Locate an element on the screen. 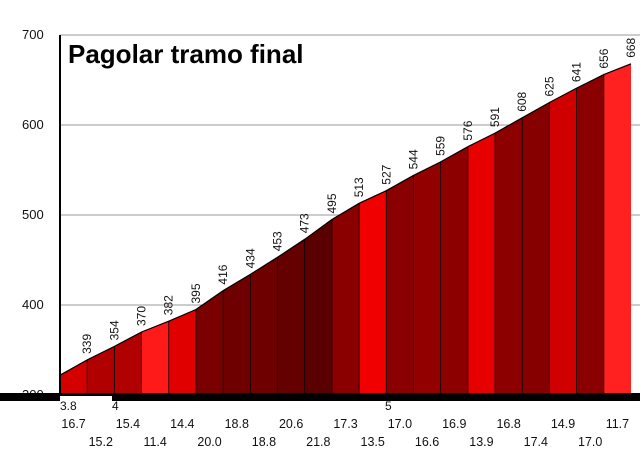  elevation-label: 339 is located at coordinates (87, 344).